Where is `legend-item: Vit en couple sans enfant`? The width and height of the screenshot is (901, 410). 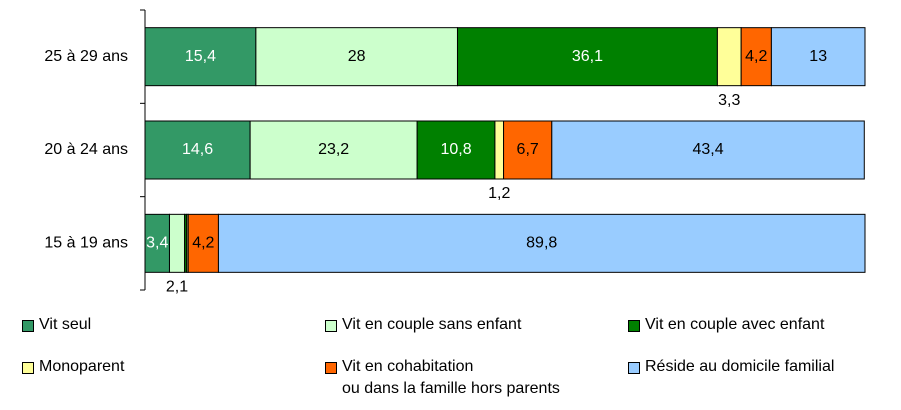
legend-item: Vit en couple sans enfant is located at coordinates (423, 325).